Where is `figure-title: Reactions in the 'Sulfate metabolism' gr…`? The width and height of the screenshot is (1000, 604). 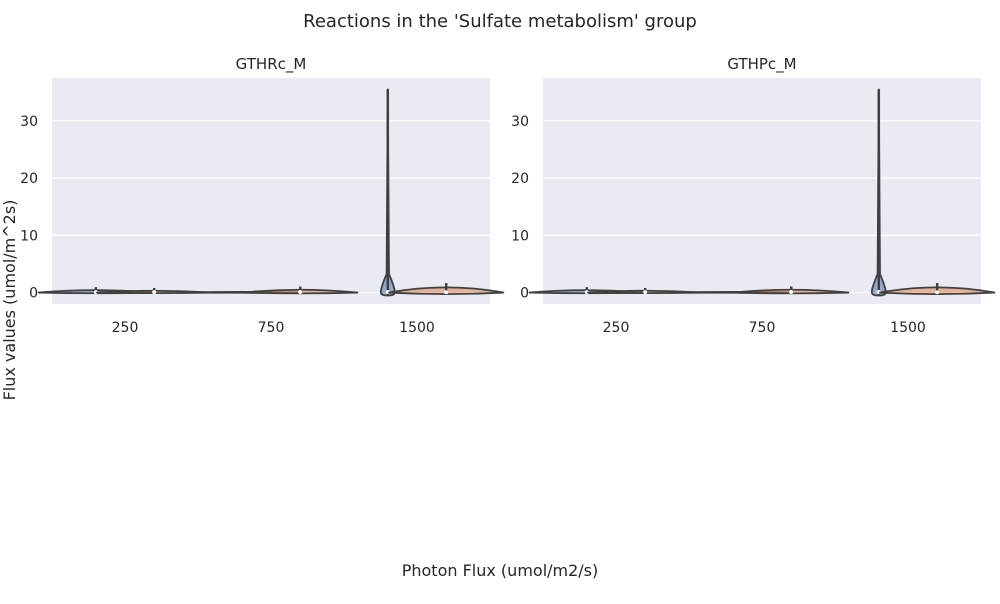
figure-title: Reactions in the 'Sulfate metabolism' gr… is located at coordinates (500, 21).